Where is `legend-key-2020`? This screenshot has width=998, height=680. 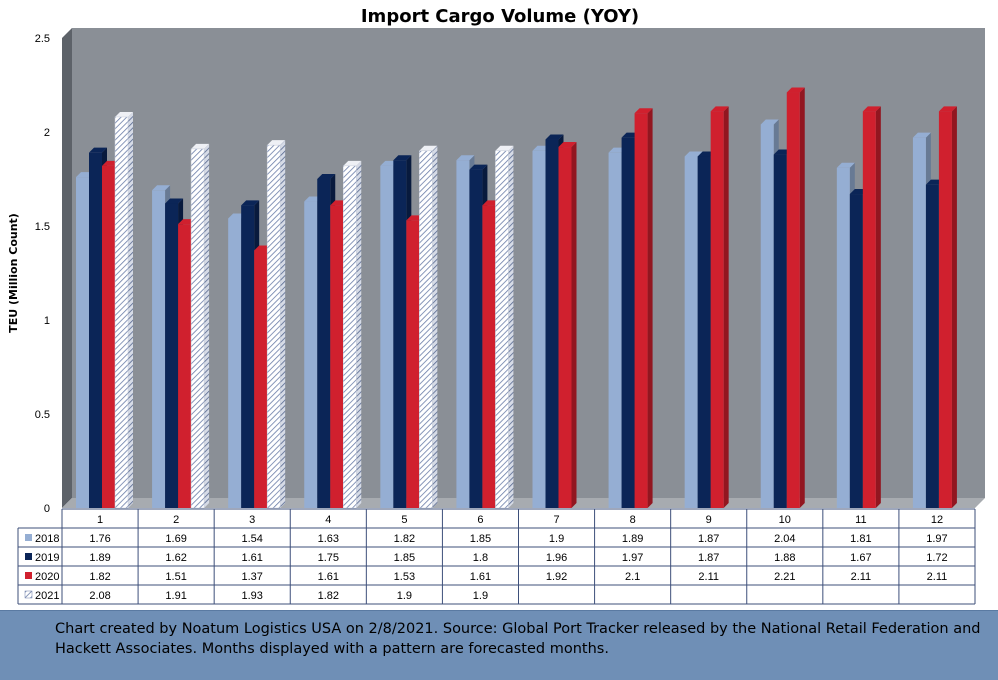 legend-key-2020 is located at coordinates (28, 575).